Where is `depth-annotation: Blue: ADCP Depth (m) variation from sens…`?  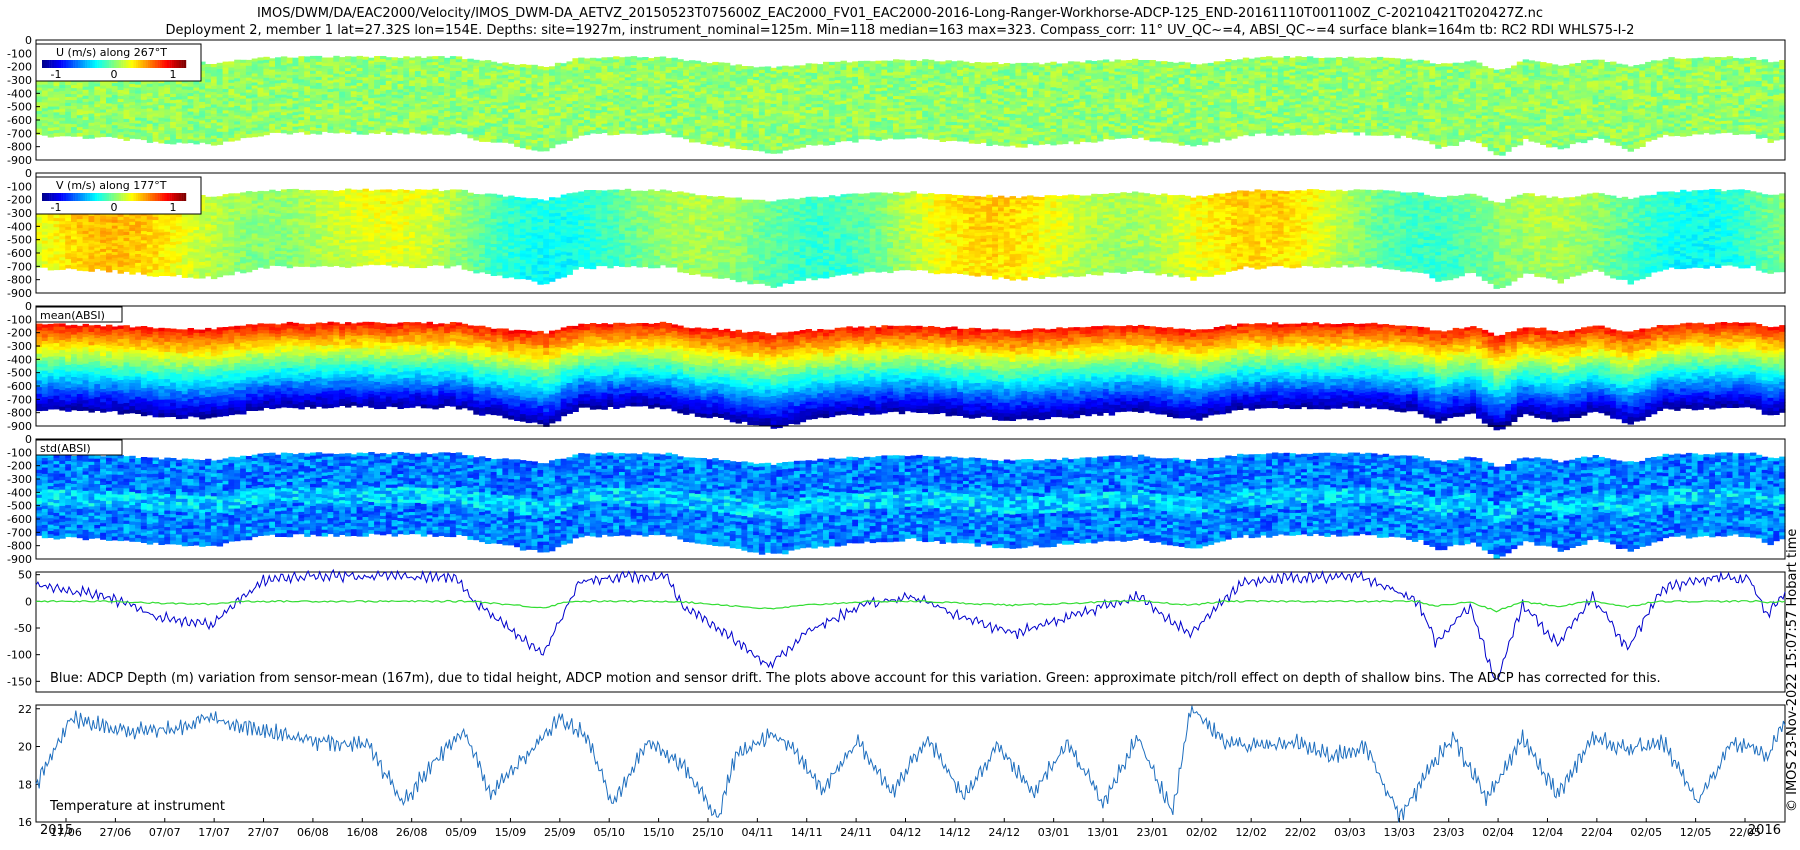 depth-annotation: Blue: ADCP Depth (m) variation from sens… is located at coordinates (855, 678).